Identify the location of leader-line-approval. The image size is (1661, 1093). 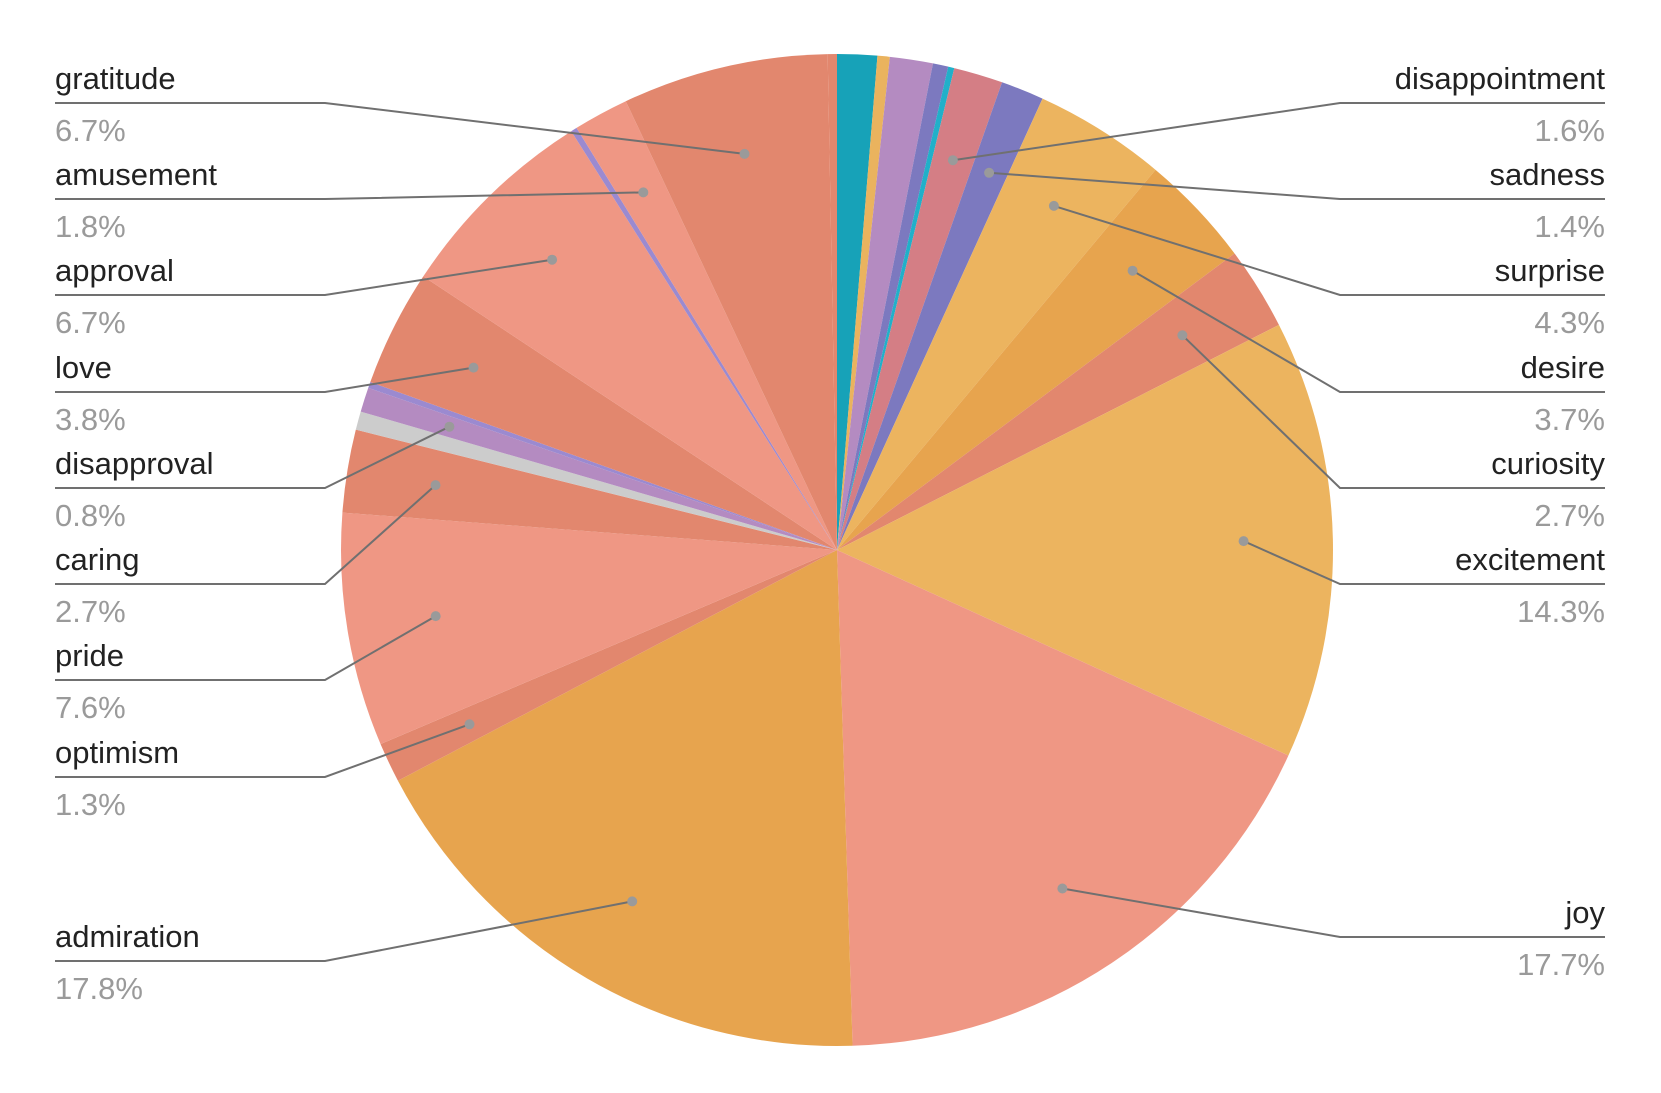
(304, 277).